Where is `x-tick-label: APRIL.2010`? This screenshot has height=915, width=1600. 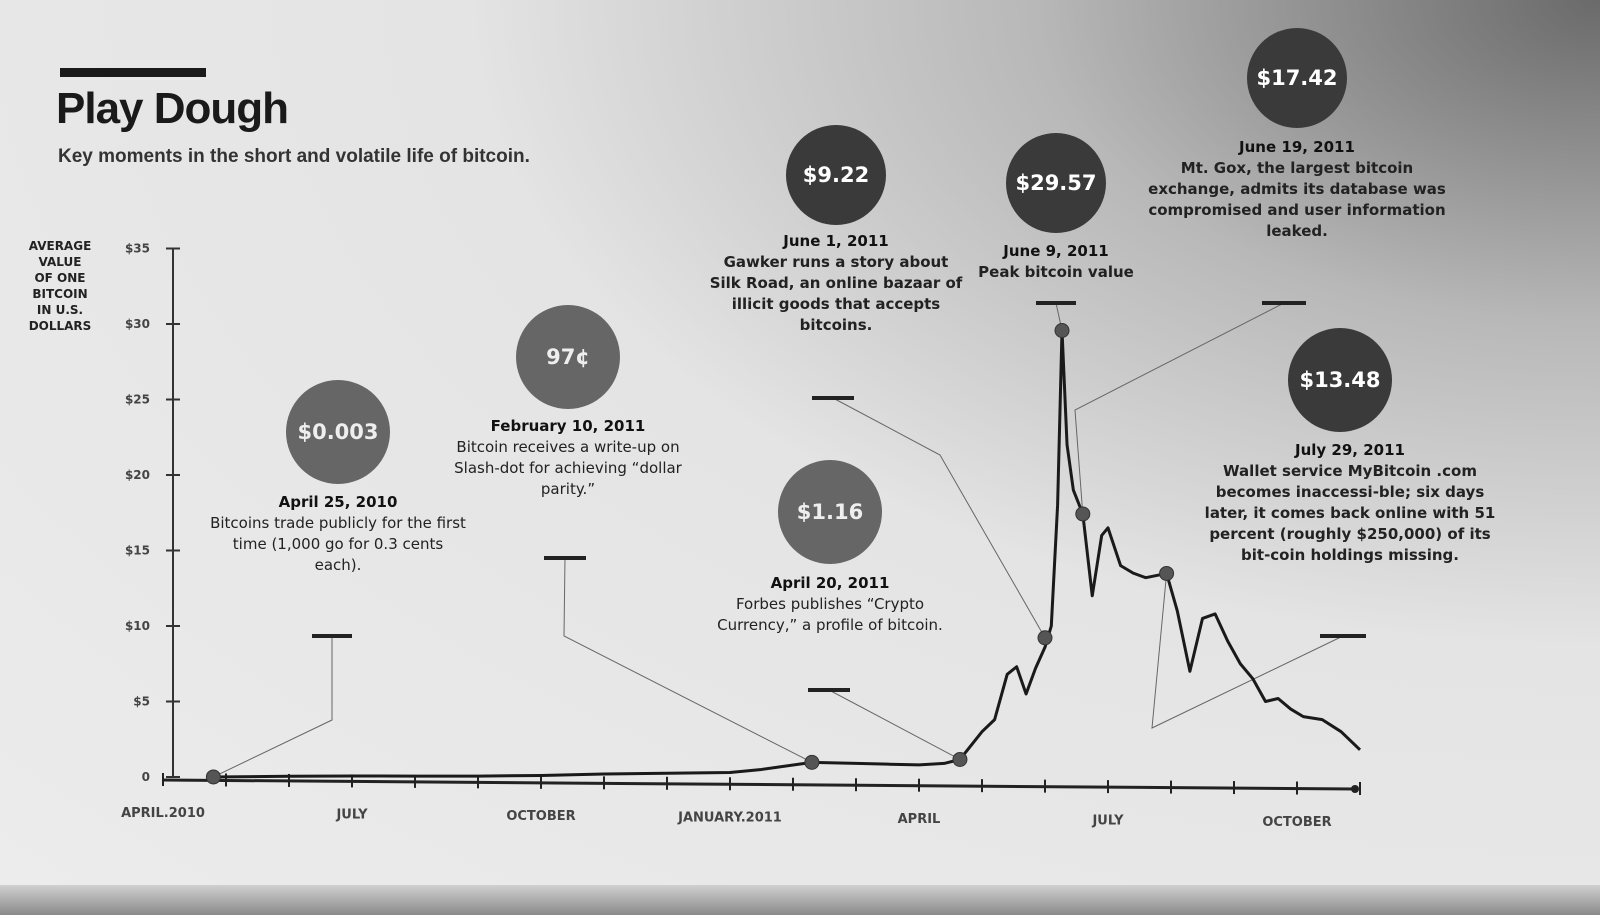
x-tick-label: APRIL.2010 is located at coordinates (163, 813).